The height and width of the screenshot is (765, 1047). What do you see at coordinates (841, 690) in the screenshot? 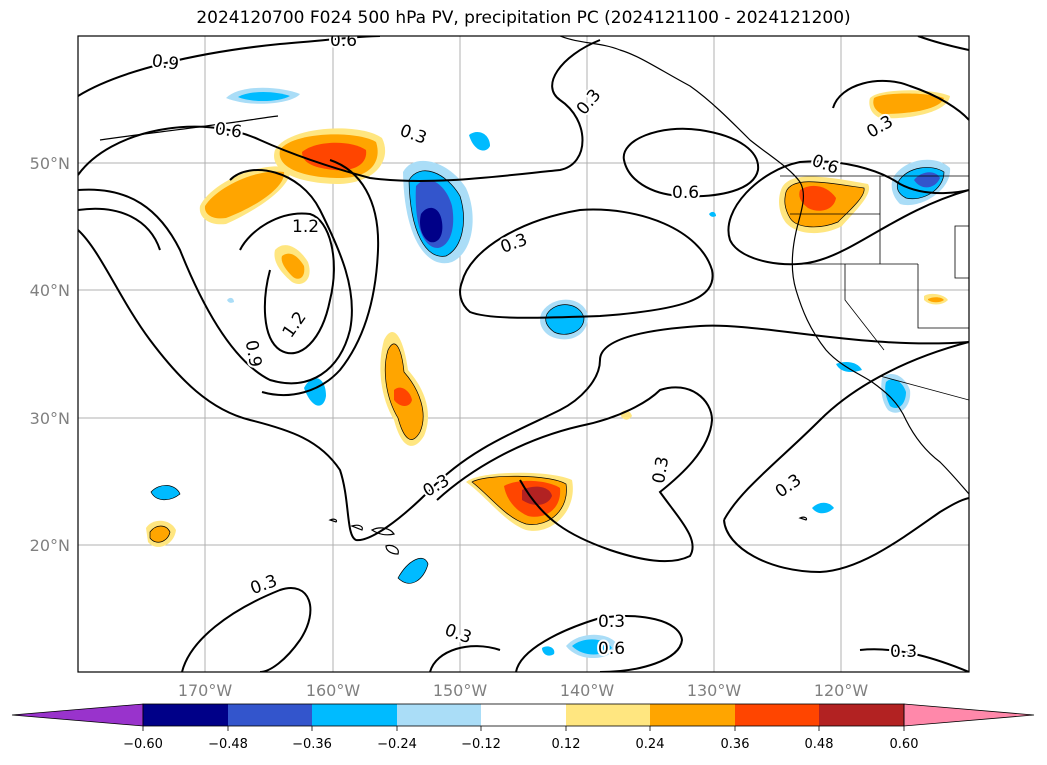
I see `lon-label: 120°W` at bounding box center [841, 690].